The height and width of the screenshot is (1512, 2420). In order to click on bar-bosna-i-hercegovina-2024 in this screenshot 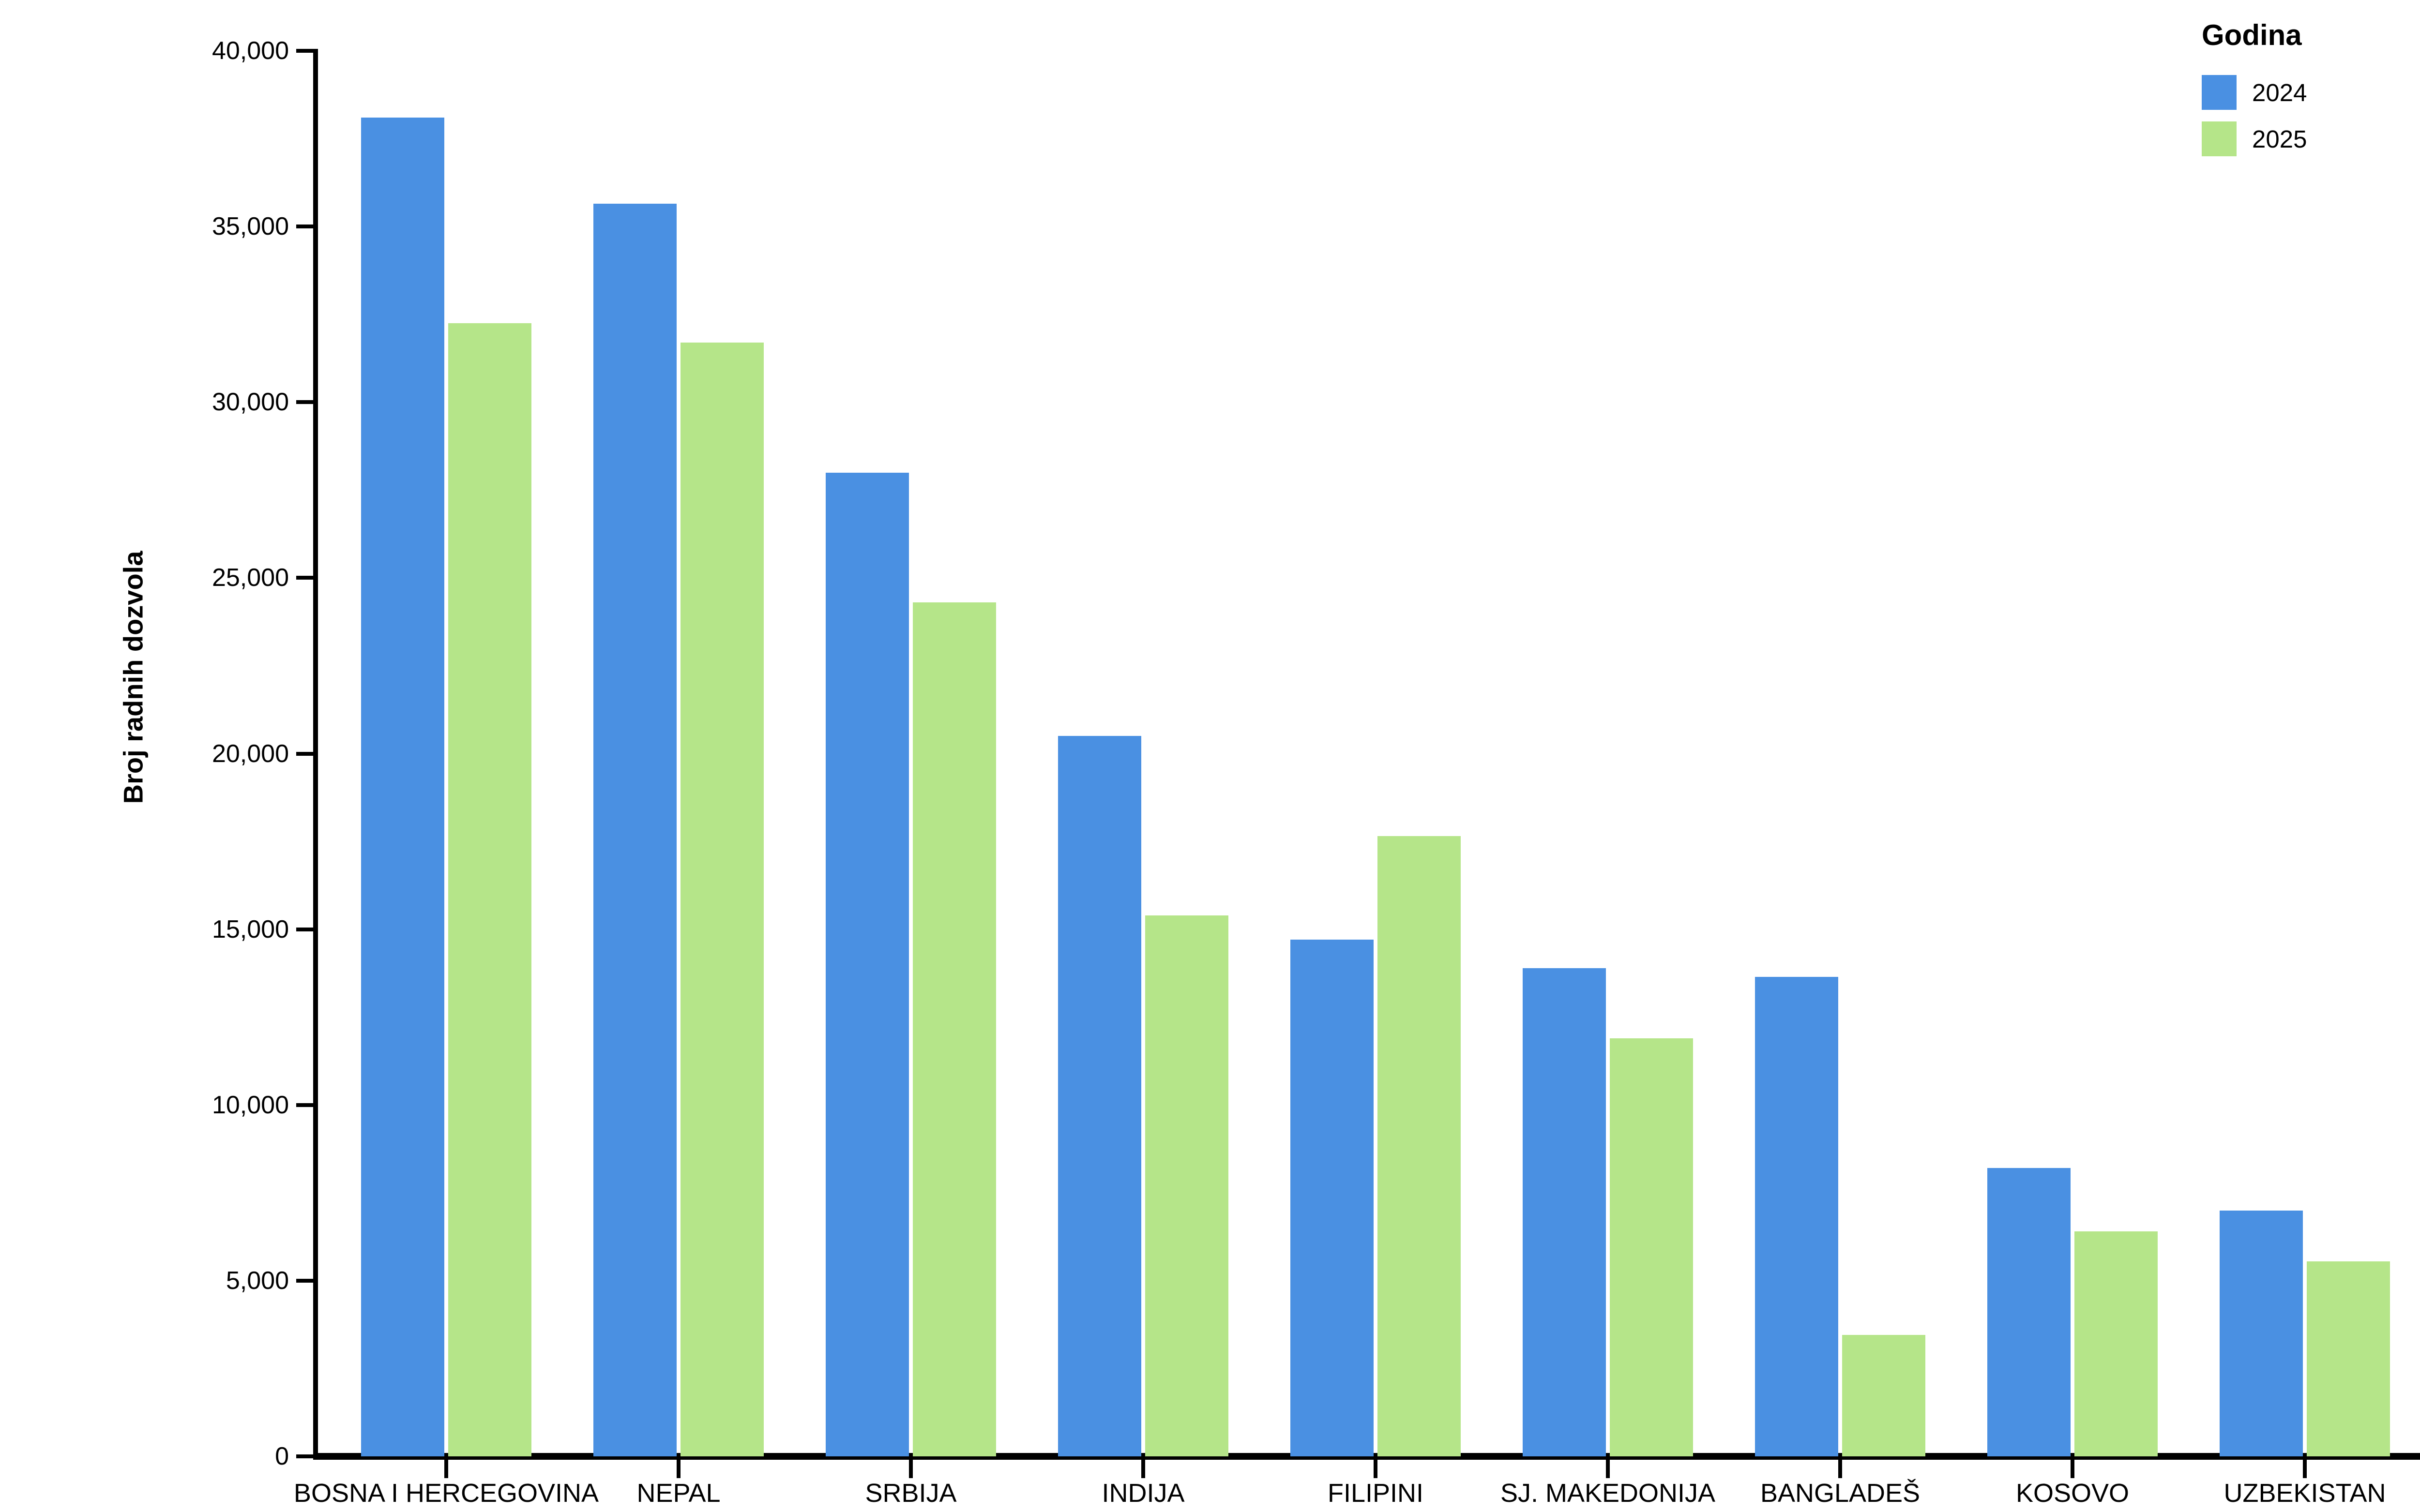, I will do `click(402, 787)`.